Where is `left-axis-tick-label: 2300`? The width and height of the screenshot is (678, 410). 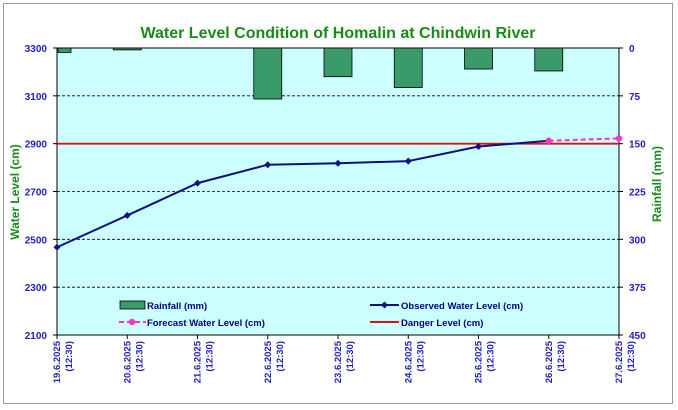 left-axis-tick-label: 2300 is located at coordinates (36, 288).